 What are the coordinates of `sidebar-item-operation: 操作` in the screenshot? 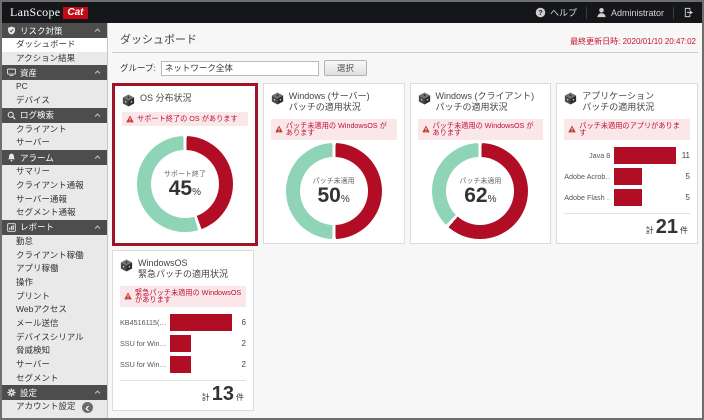 It's located at (25, 281).